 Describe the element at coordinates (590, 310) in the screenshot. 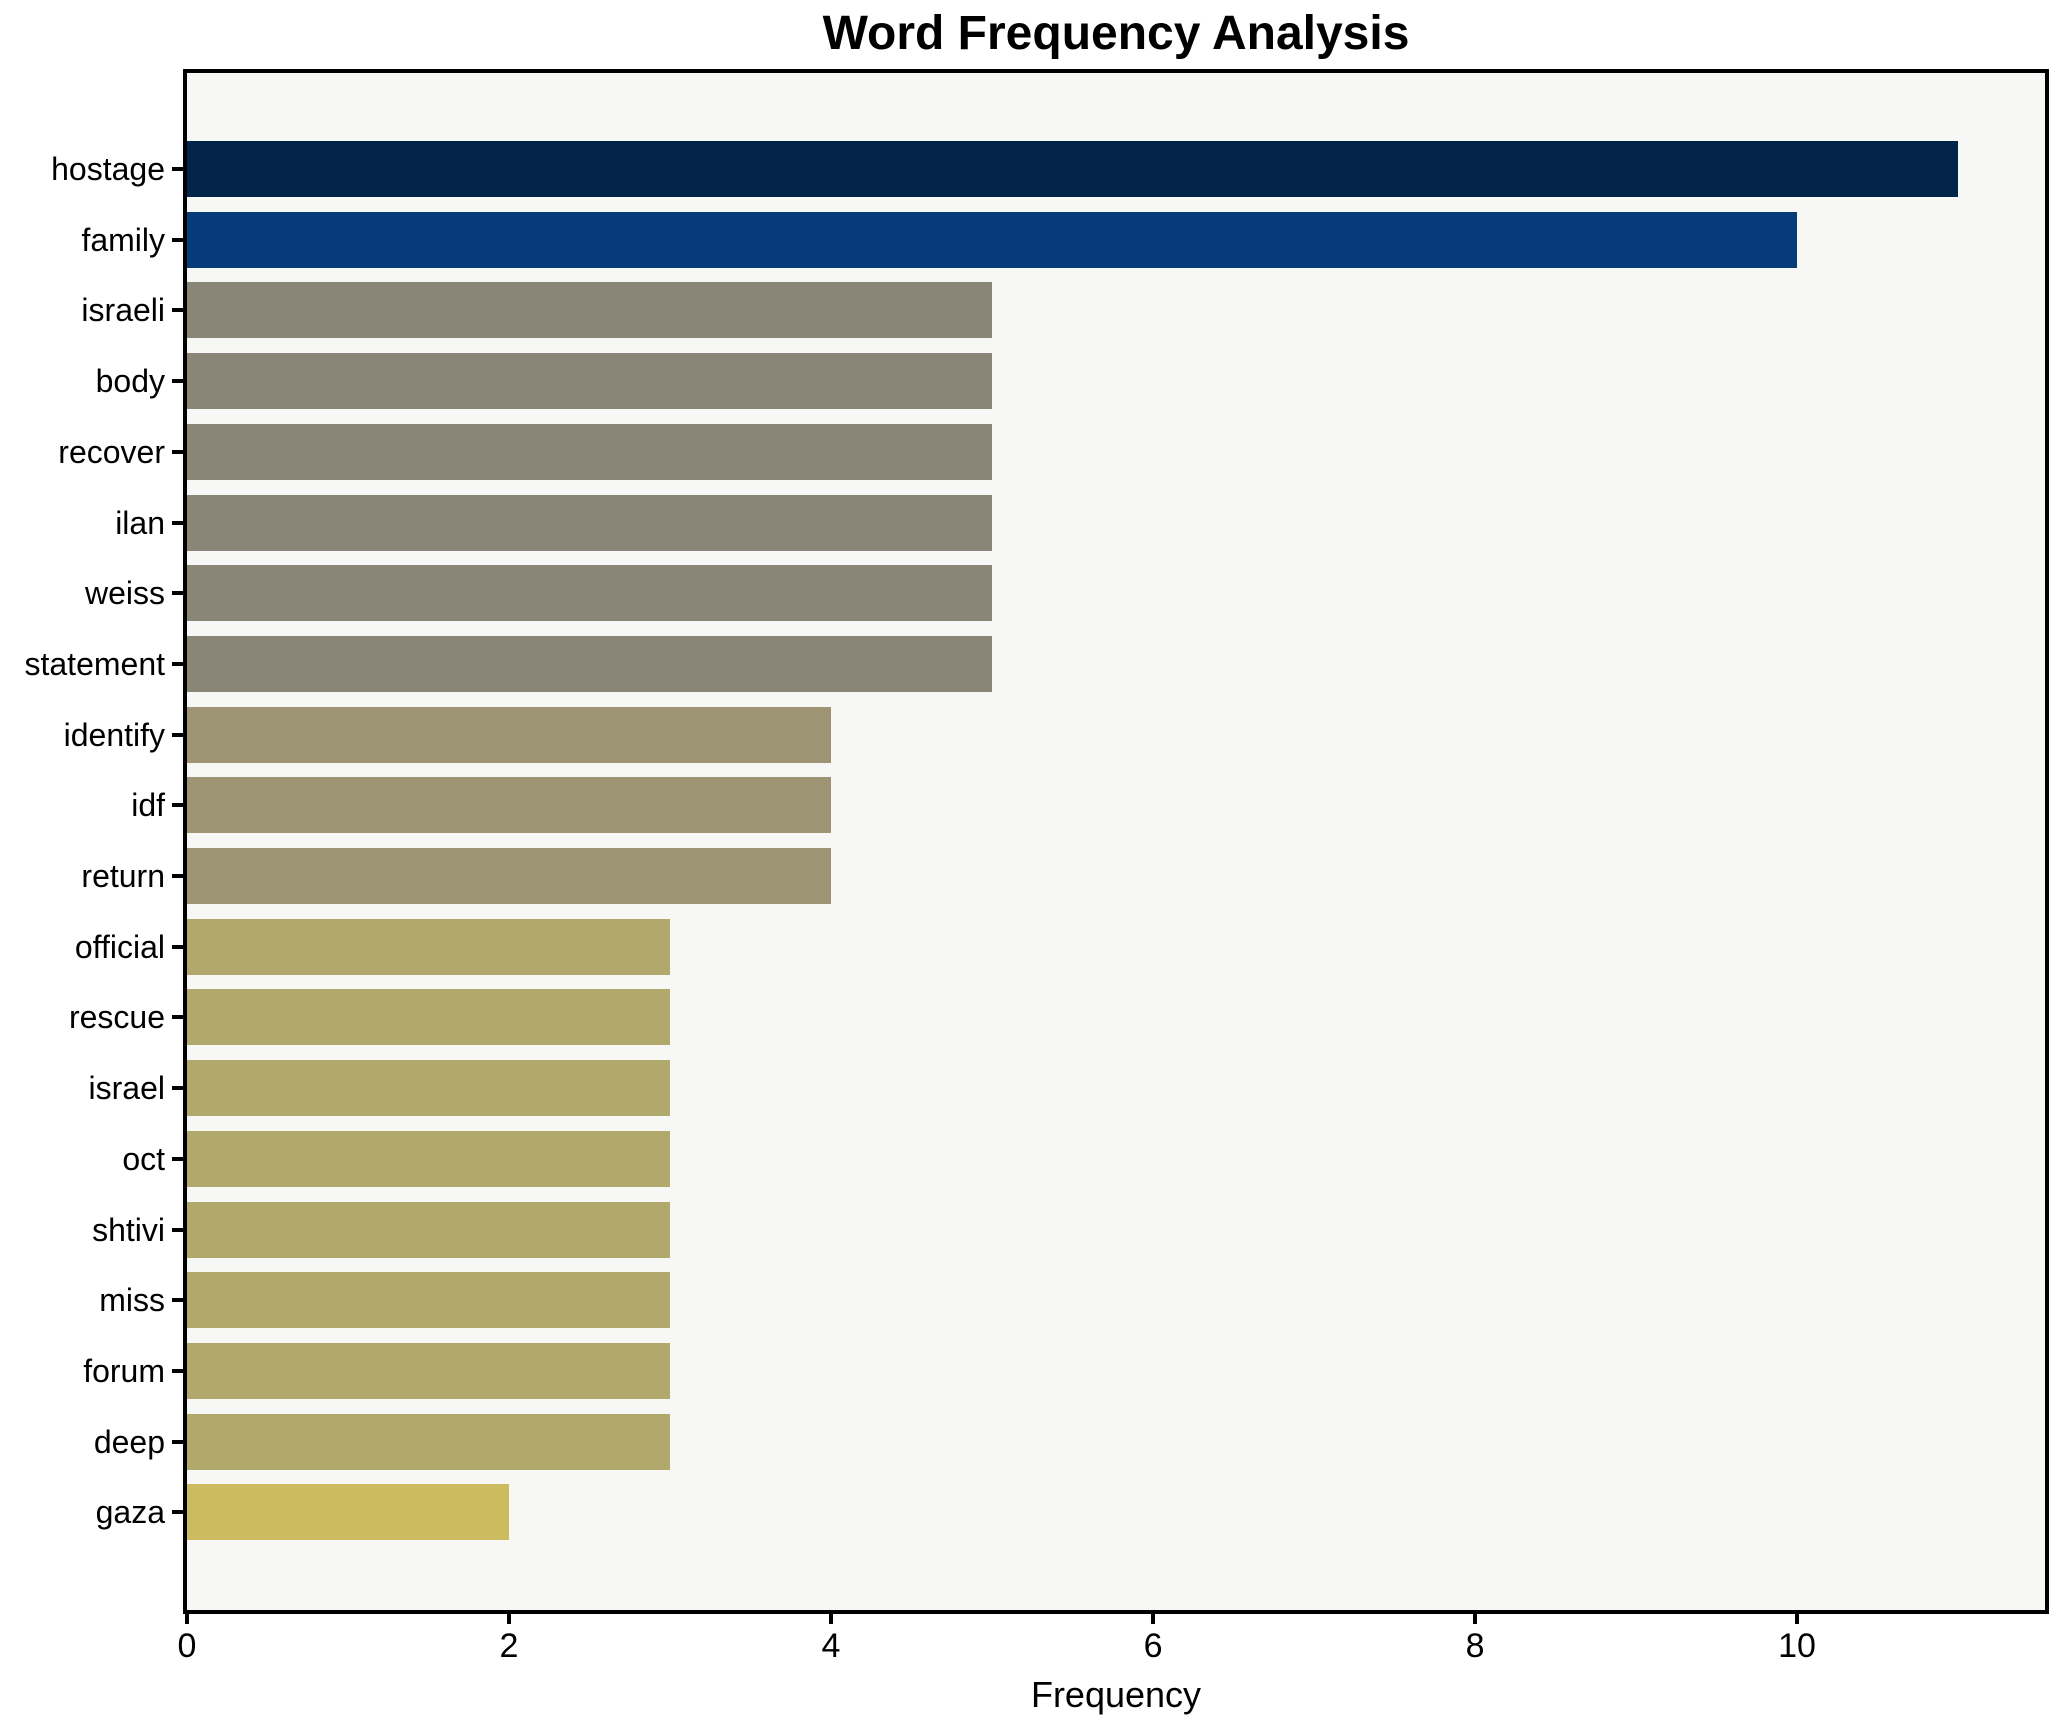

I see `bar-israeli` at that location.